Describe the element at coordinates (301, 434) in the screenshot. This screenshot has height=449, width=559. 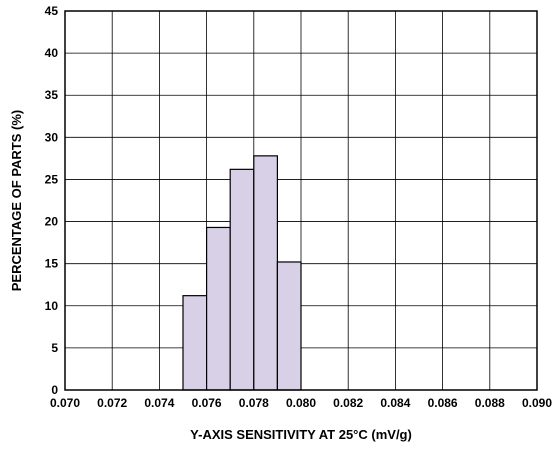
I see `x-axis-title: Y-AXIS SENSITIVITY AT 25°C (mV/g)` at that location.